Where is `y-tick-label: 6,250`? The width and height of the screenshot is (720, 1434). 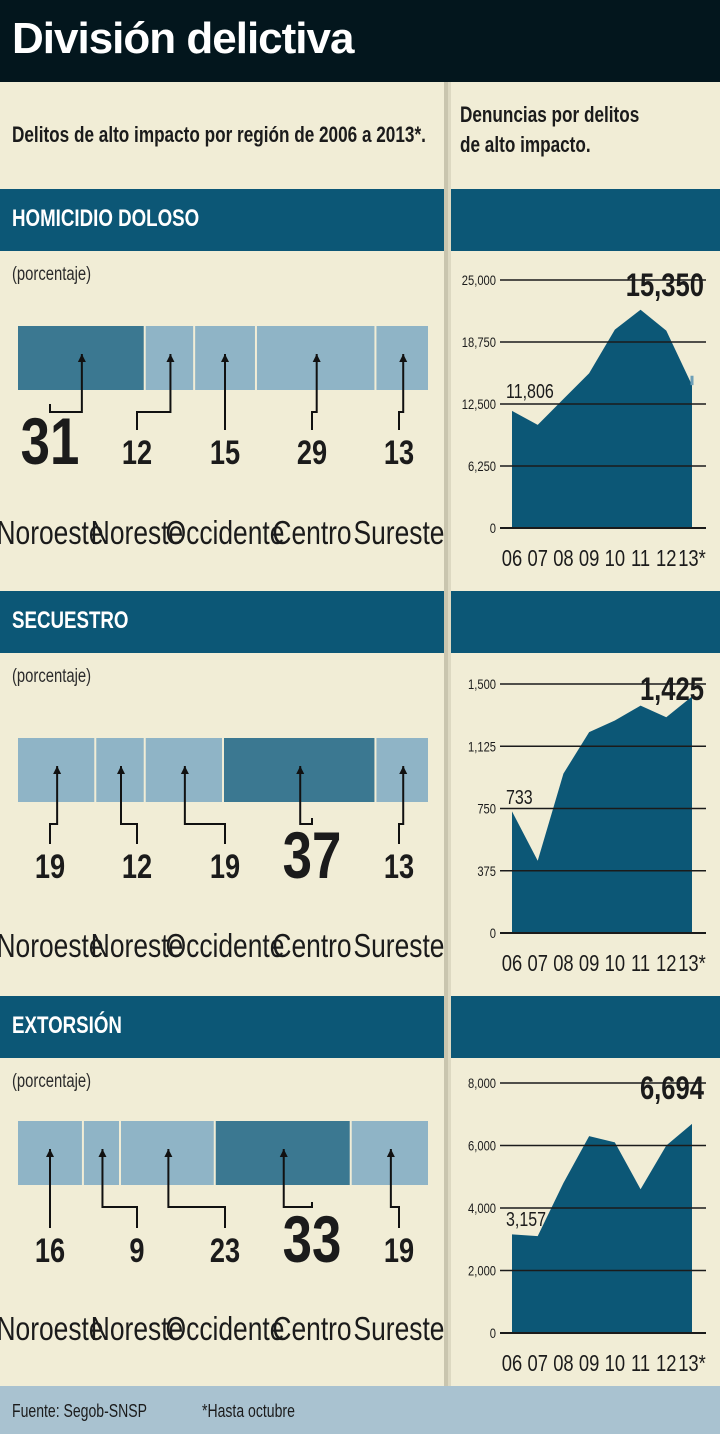
y-tick-label: 6,250 is located at coordinates (482, 466).